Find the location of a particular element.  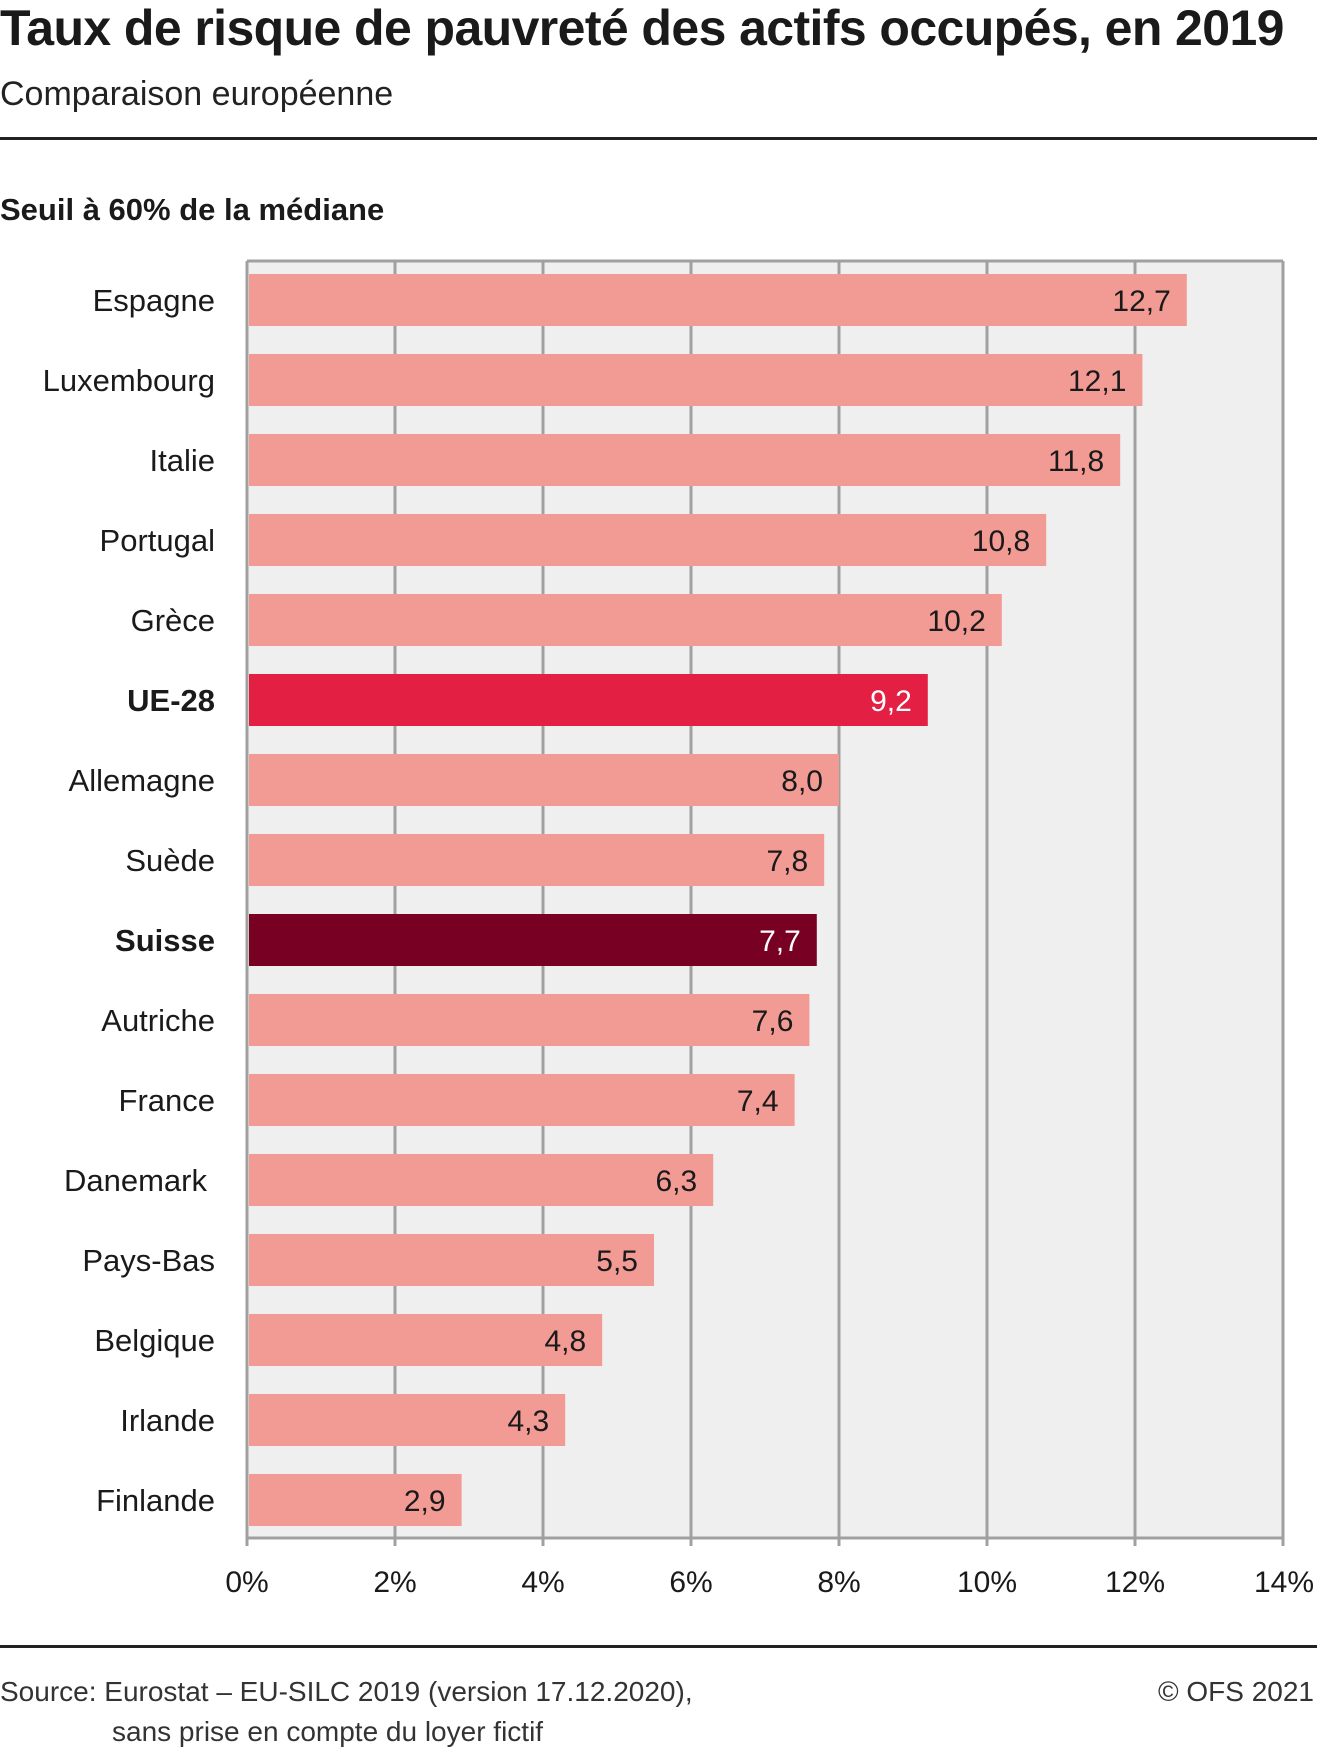

x-tick-label: 0% is located at coordinates (246, 1582).